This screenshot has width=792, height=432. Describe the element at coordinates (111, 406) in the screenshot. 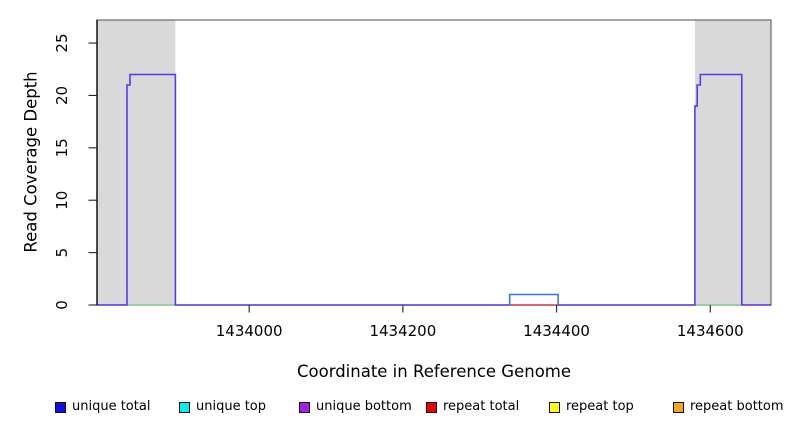

I see `legend-label: unique total` at that location.